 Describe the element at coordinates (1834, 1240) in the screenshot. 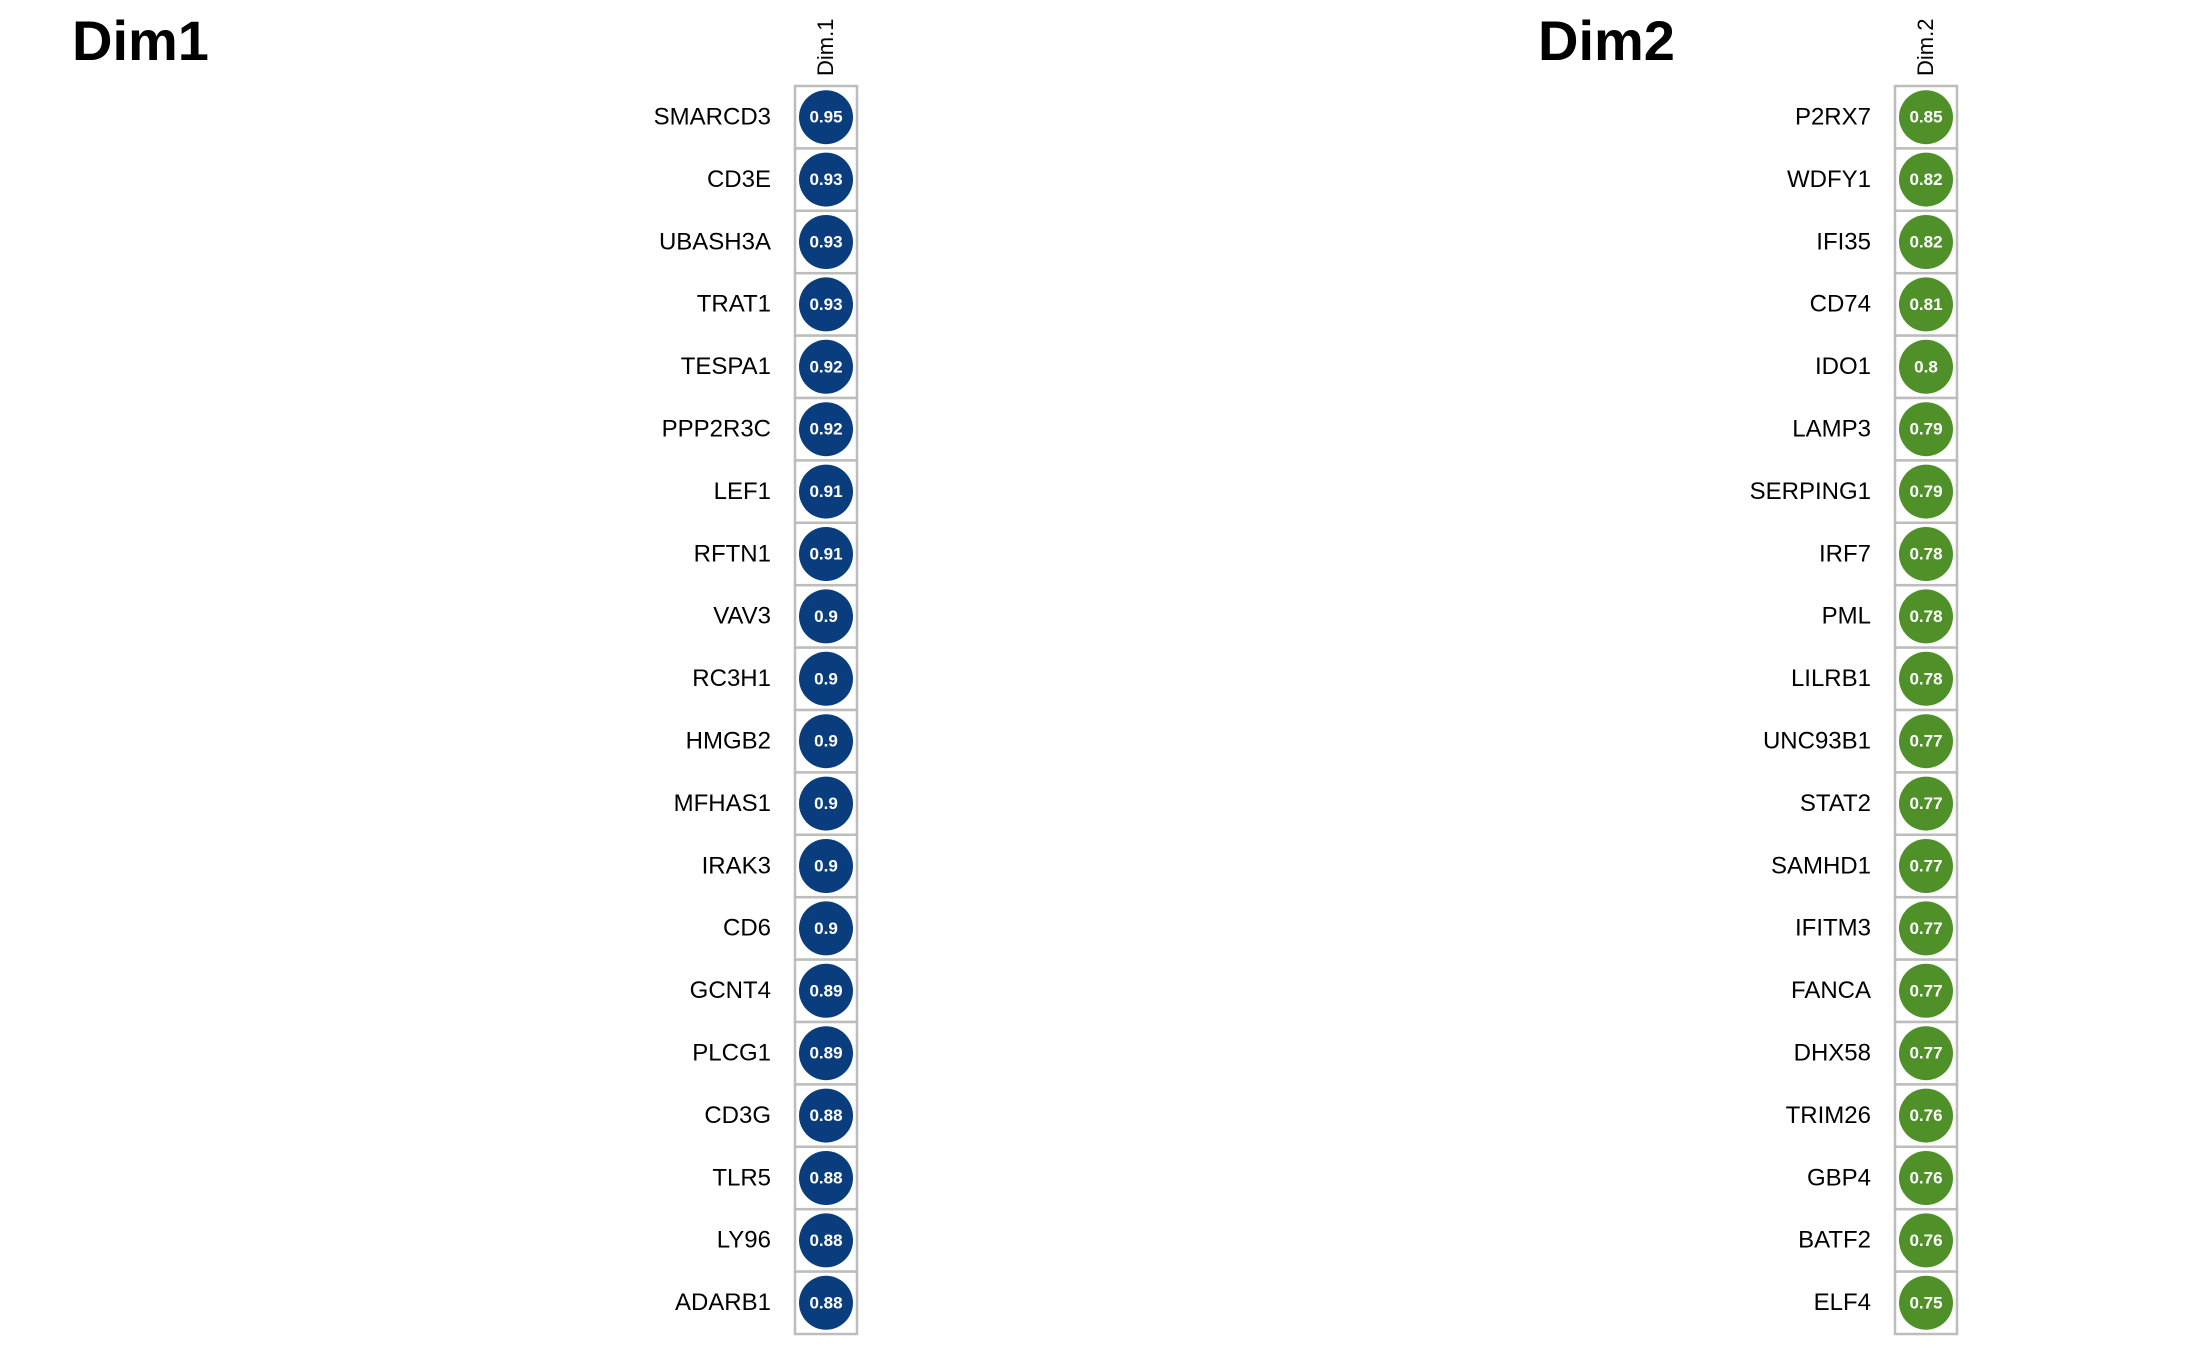

I see `row-label: BATF2` at that location.